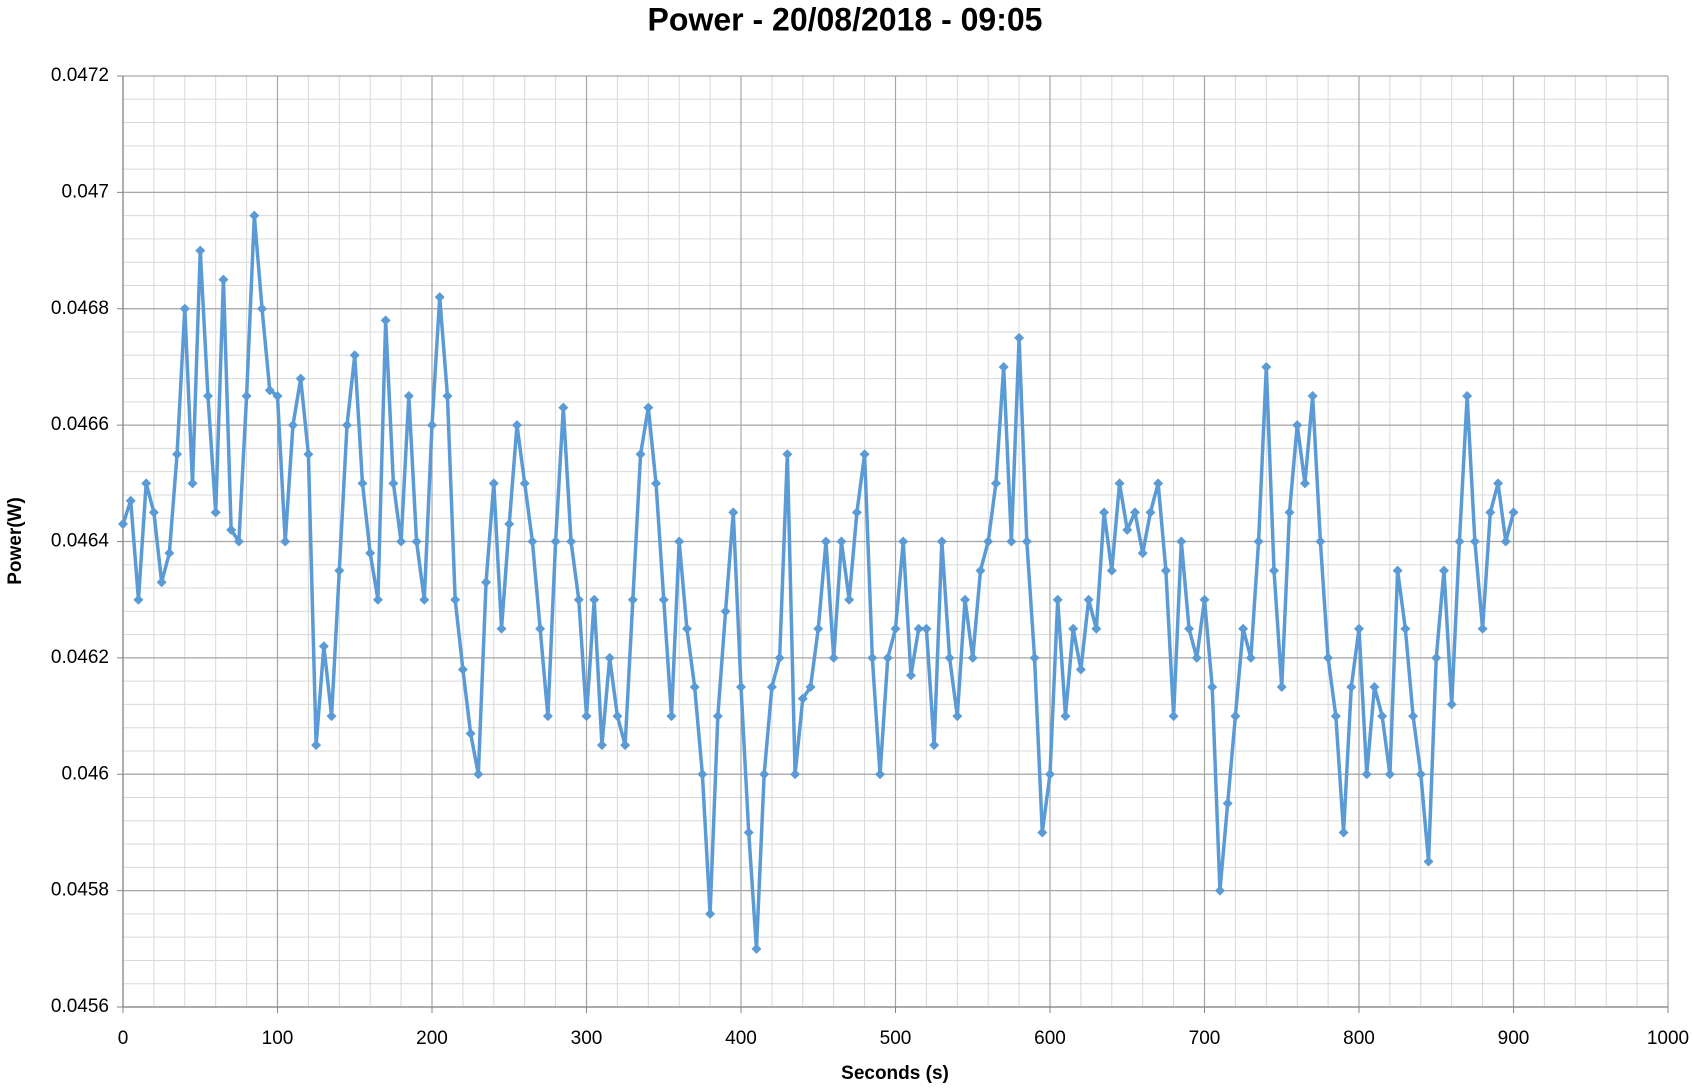 This screenshot has width=1693, height=1091. Describe the element at coordinates (85, 191) in the screenshot. I see `y-tick-label: 0.047` at that location.